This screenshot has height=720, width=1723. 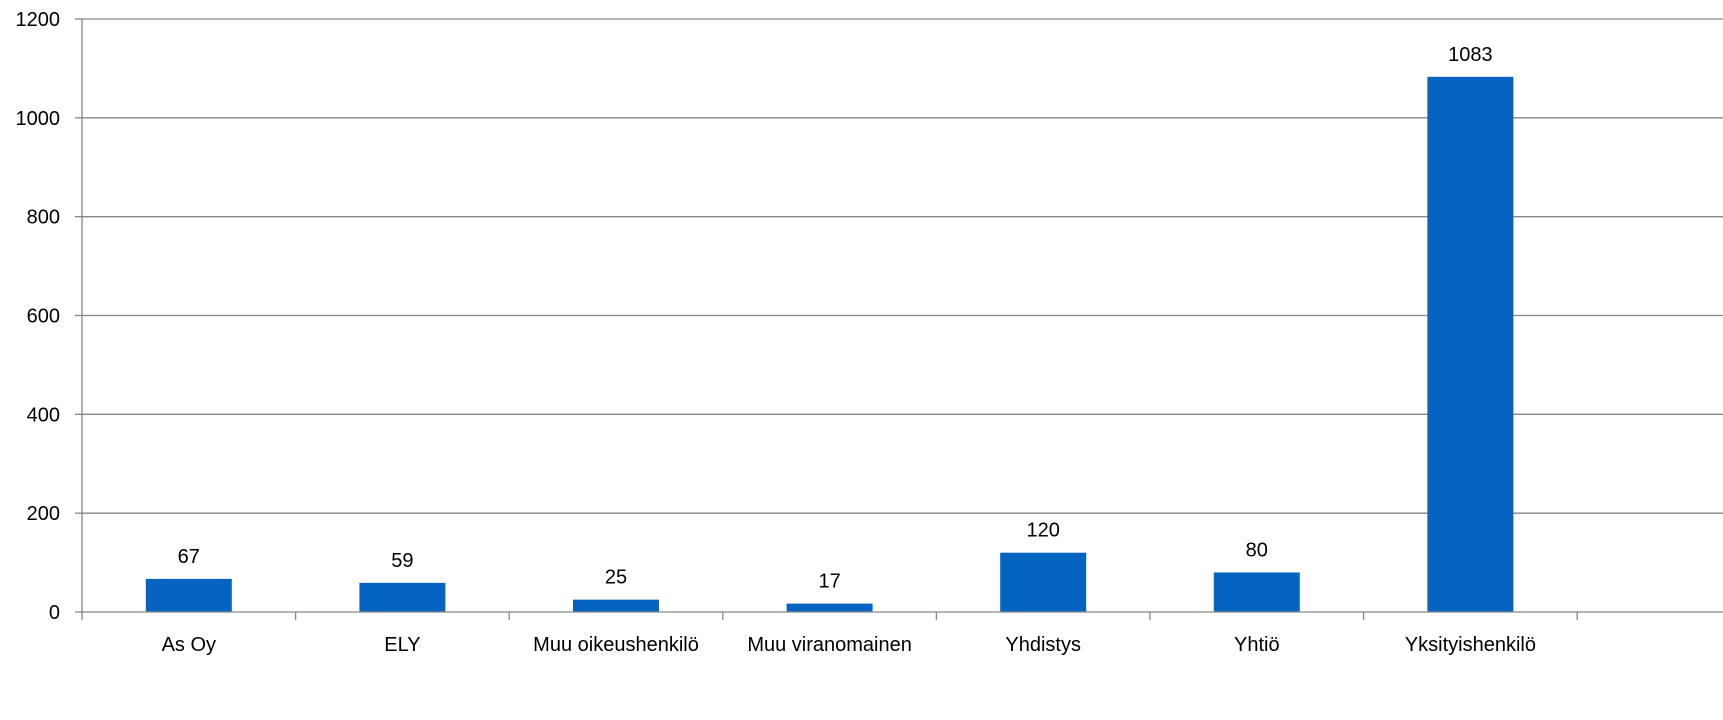 What do you see at coordinates (43, 514) in the screenshot?
I see `y-tick-label: 200` at bounding box center [43, 514].